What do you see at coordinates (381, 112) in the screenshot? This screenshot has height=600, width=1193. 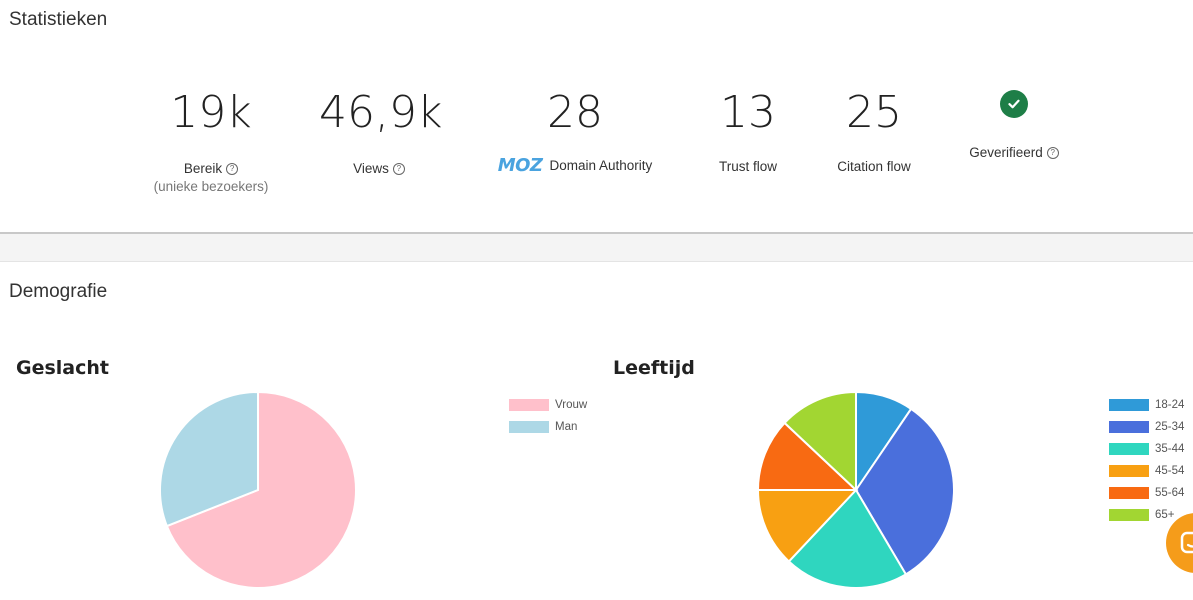 I see `views-value: 46,9k` at bounding box center [381, 112].